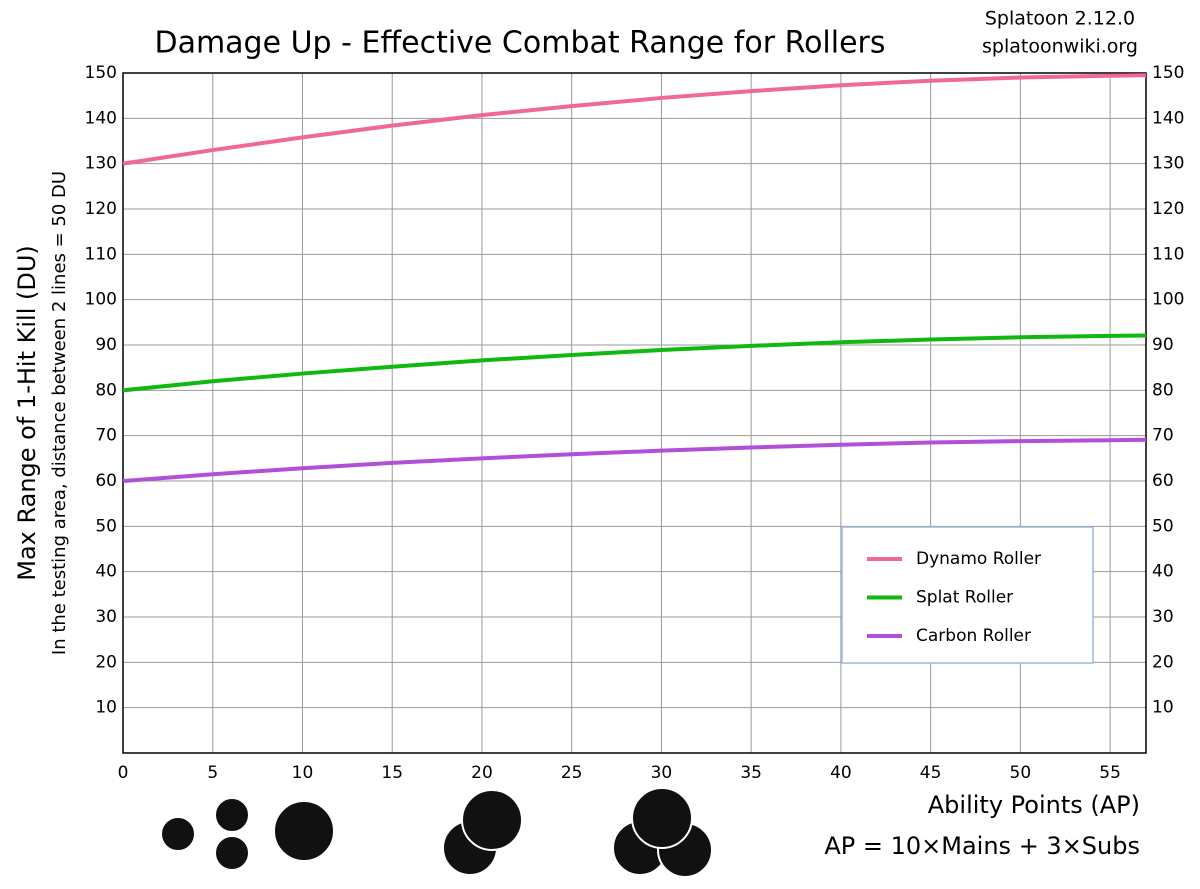 The height and width of the screenshot is (889, 1200). Describe the element at coordinates (27, 413) in the screenshot. I see `y-axis-label: Max Range of 1-Hit Kill (DU)` at that location.